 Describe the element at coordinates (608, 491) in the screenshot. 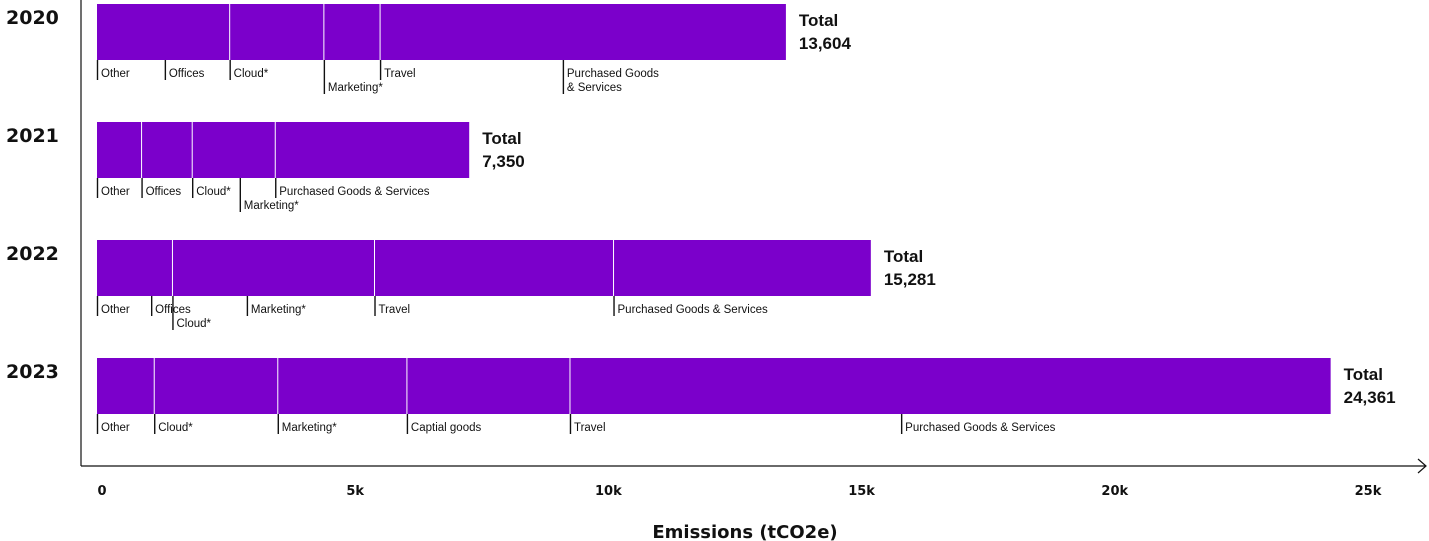

I see `x-tick-label: 10k` at that location.